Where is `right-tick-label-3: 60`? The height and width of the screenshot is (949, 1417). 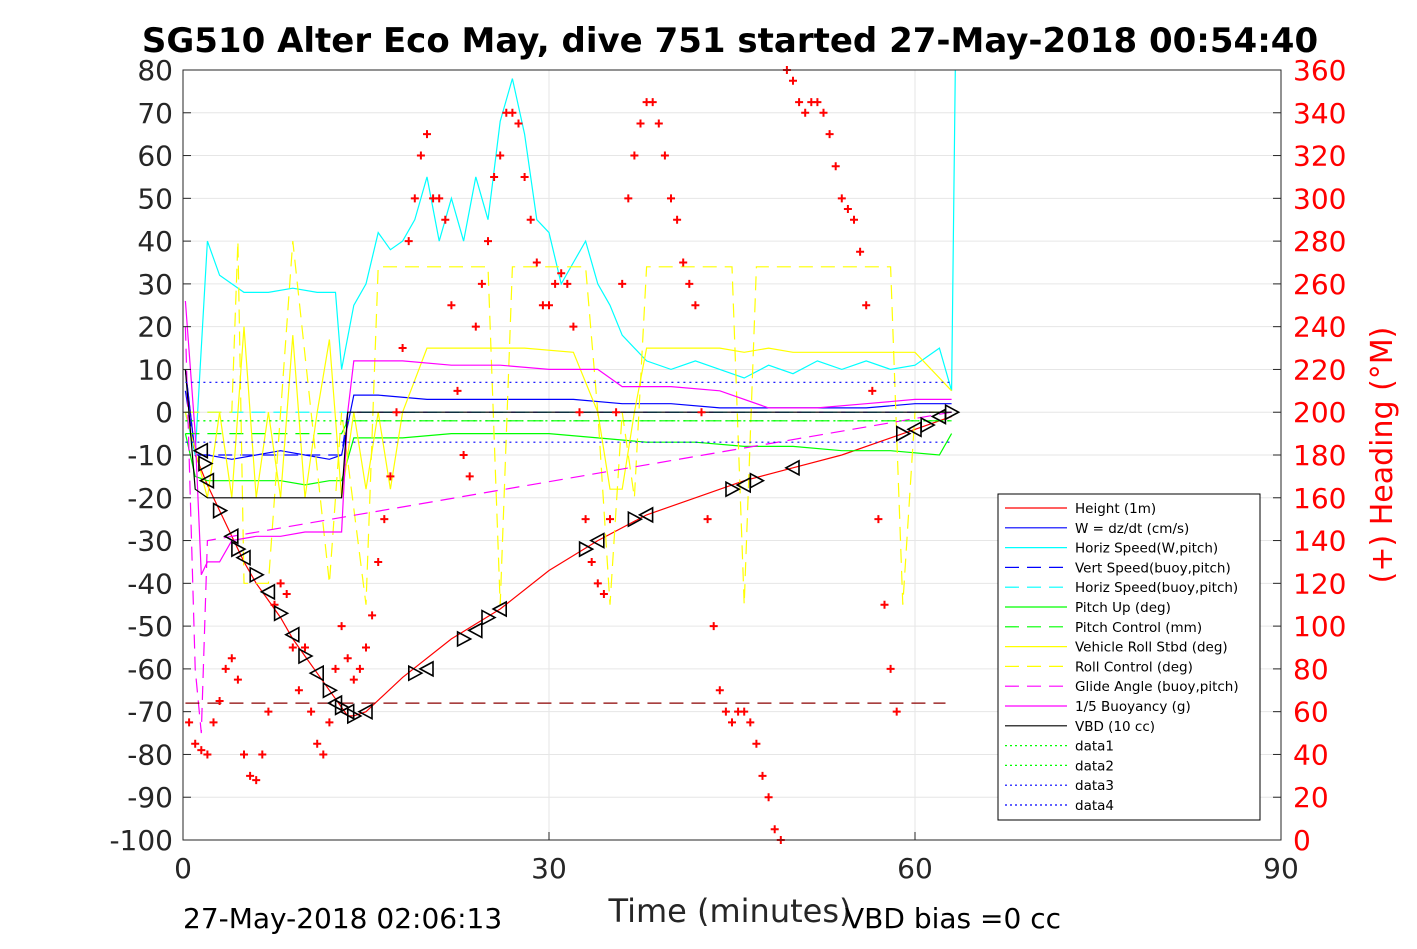
right-tick-label-3: 60 is located at coordinates (1311, 712).